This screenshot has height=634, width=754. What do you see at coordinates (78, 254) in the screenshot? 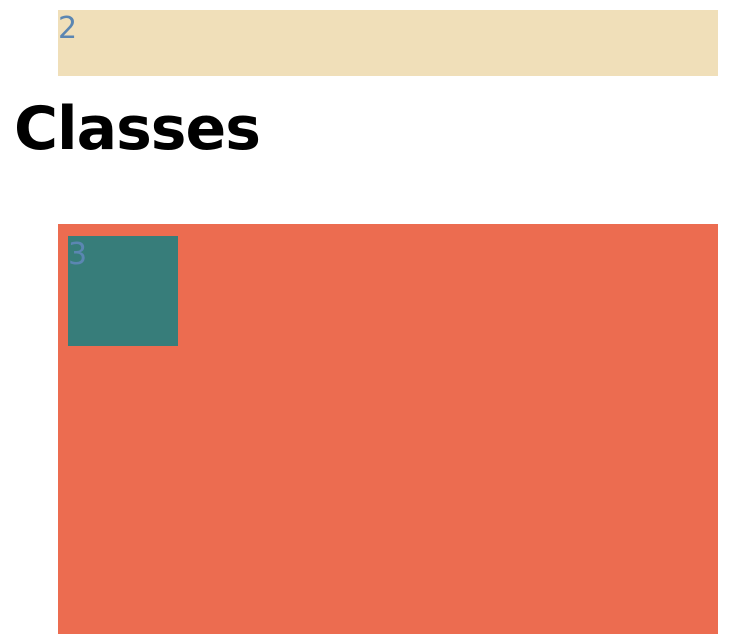
I see `inner-square-number: 3` at bounding box center [78, 254].